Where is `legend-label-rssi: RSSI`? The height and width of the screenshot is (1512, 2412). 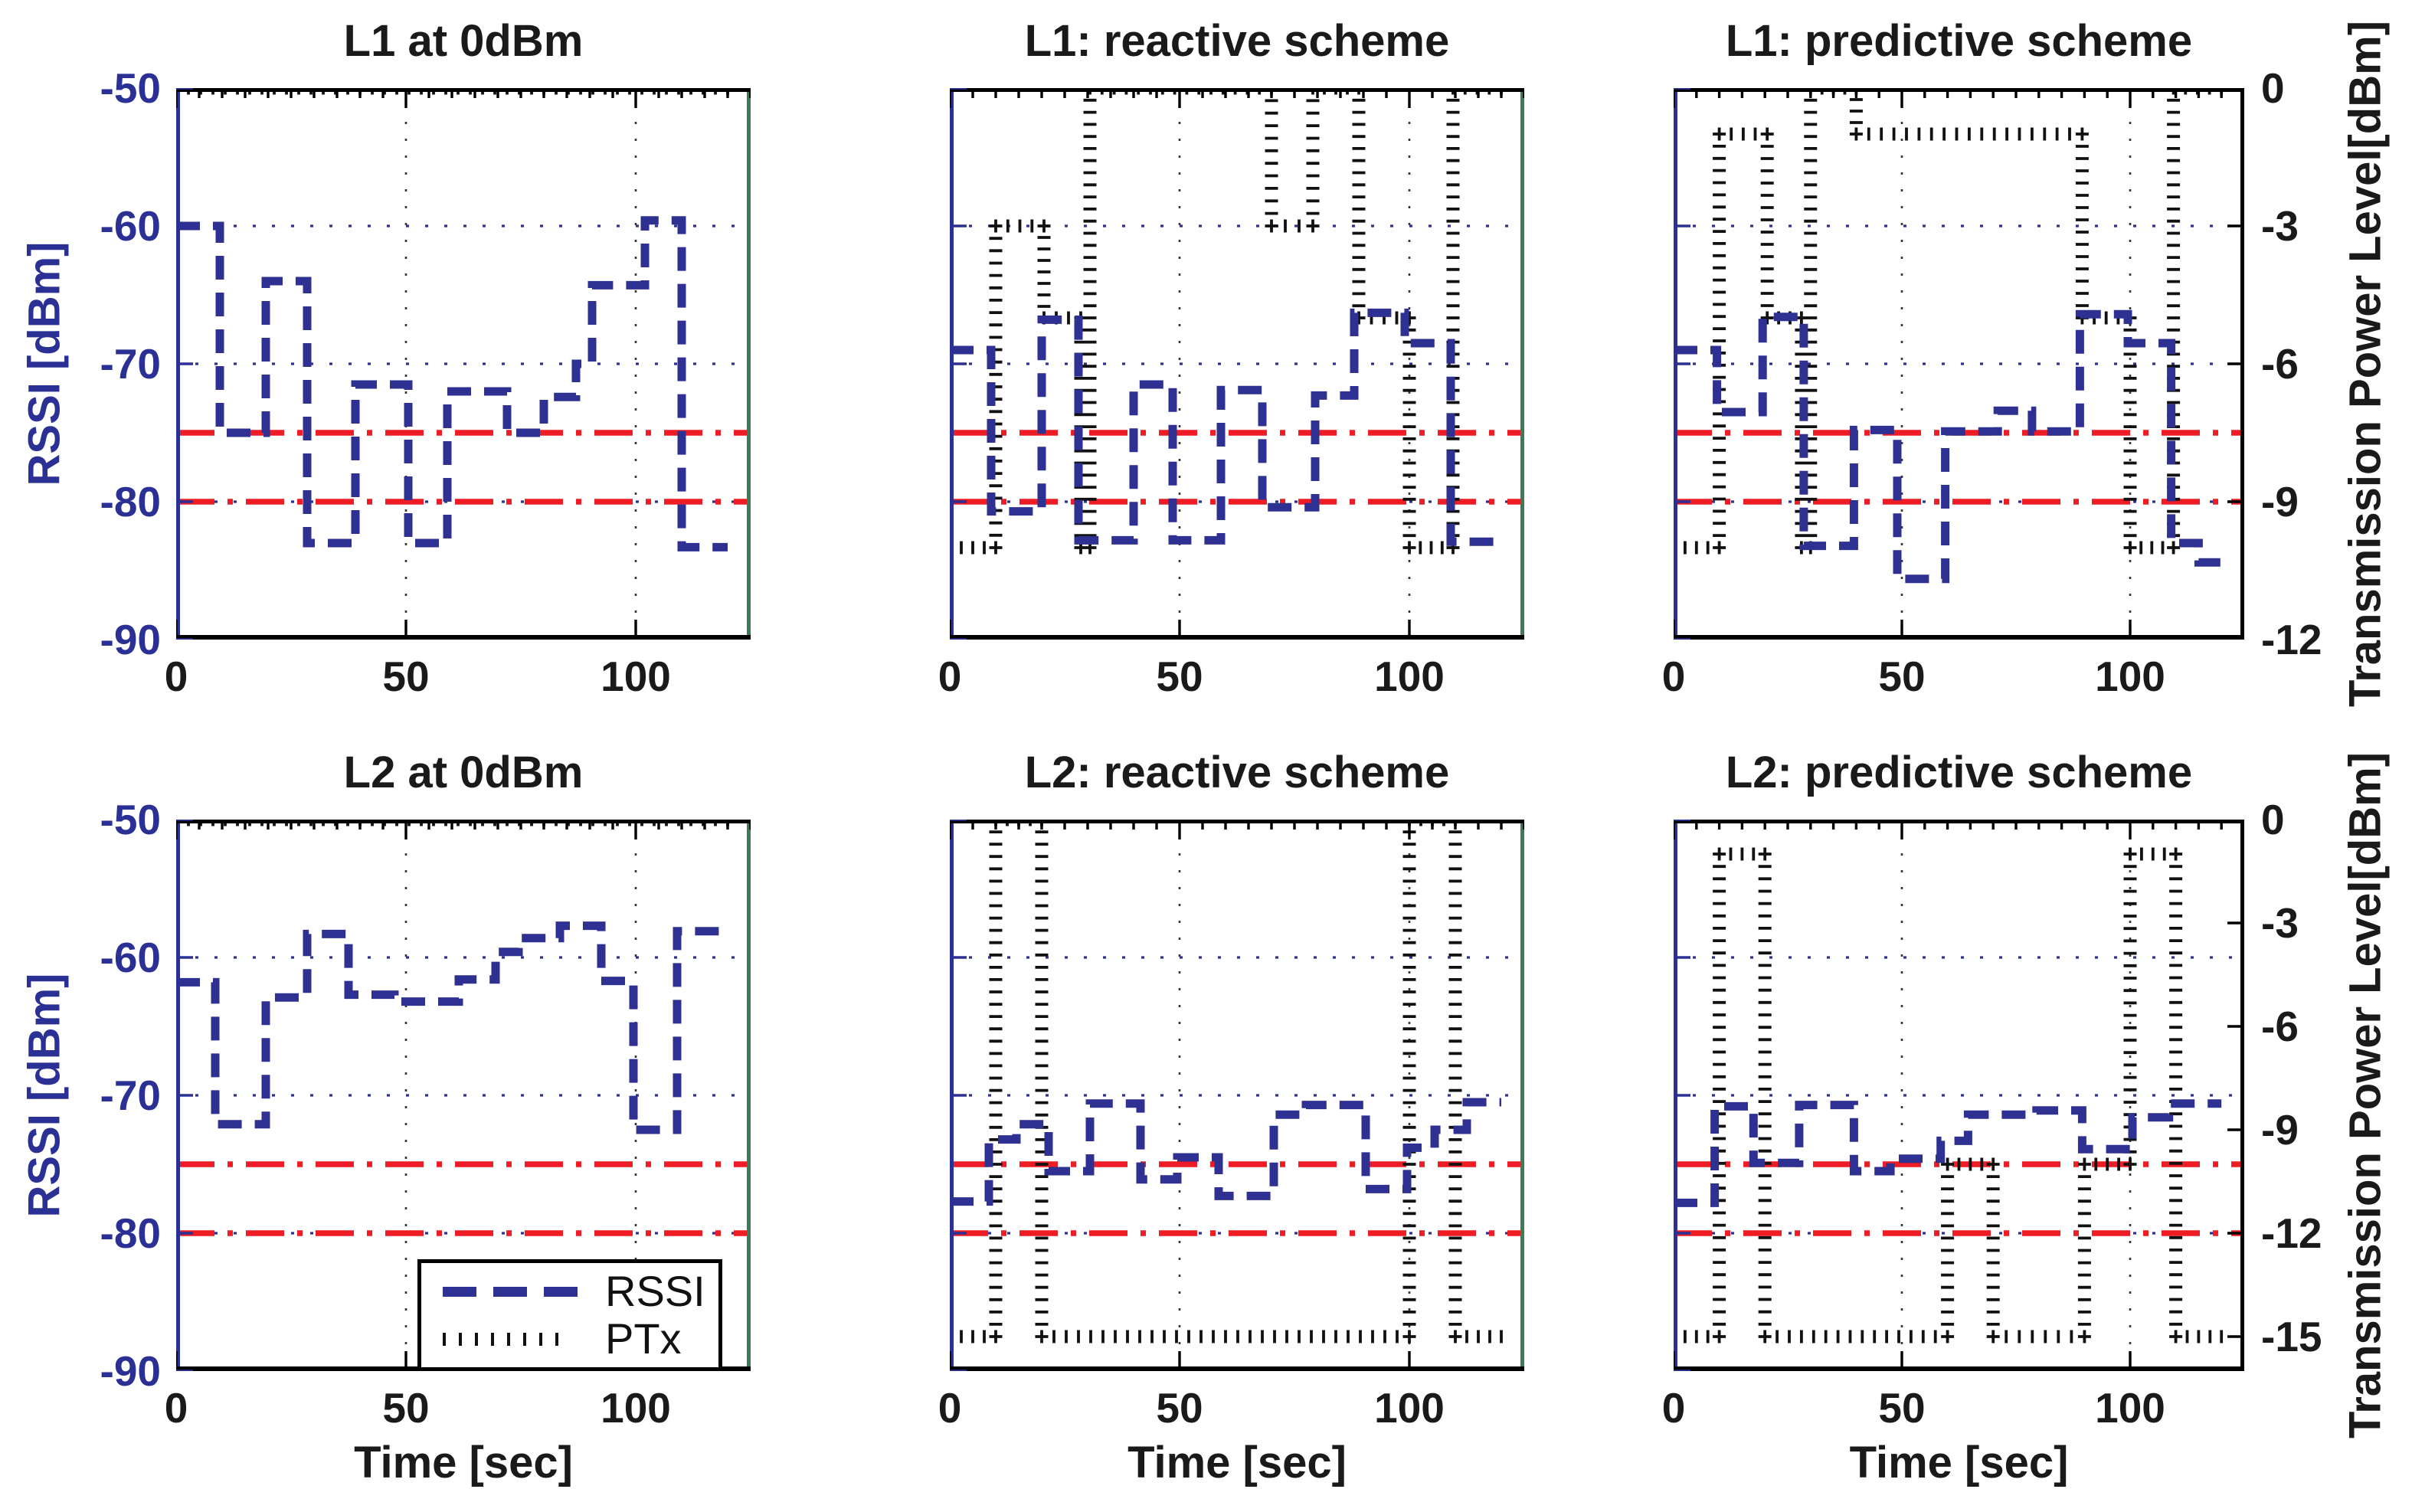 legend-label-rssi: RSSI is located at coordinates (655, 1291).